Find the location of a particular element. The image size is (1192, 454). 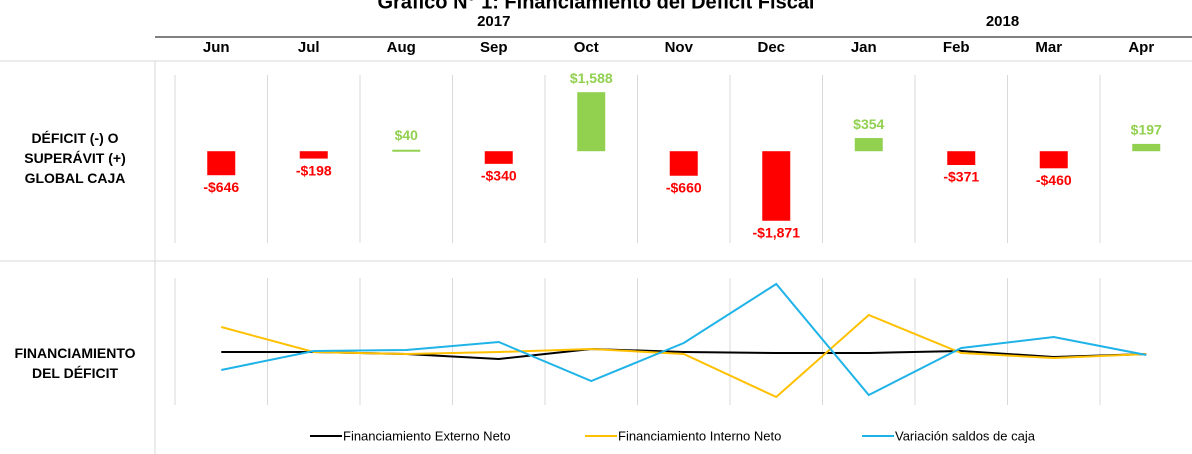

year-label: 2018 is located at coordinates (1002, 21).